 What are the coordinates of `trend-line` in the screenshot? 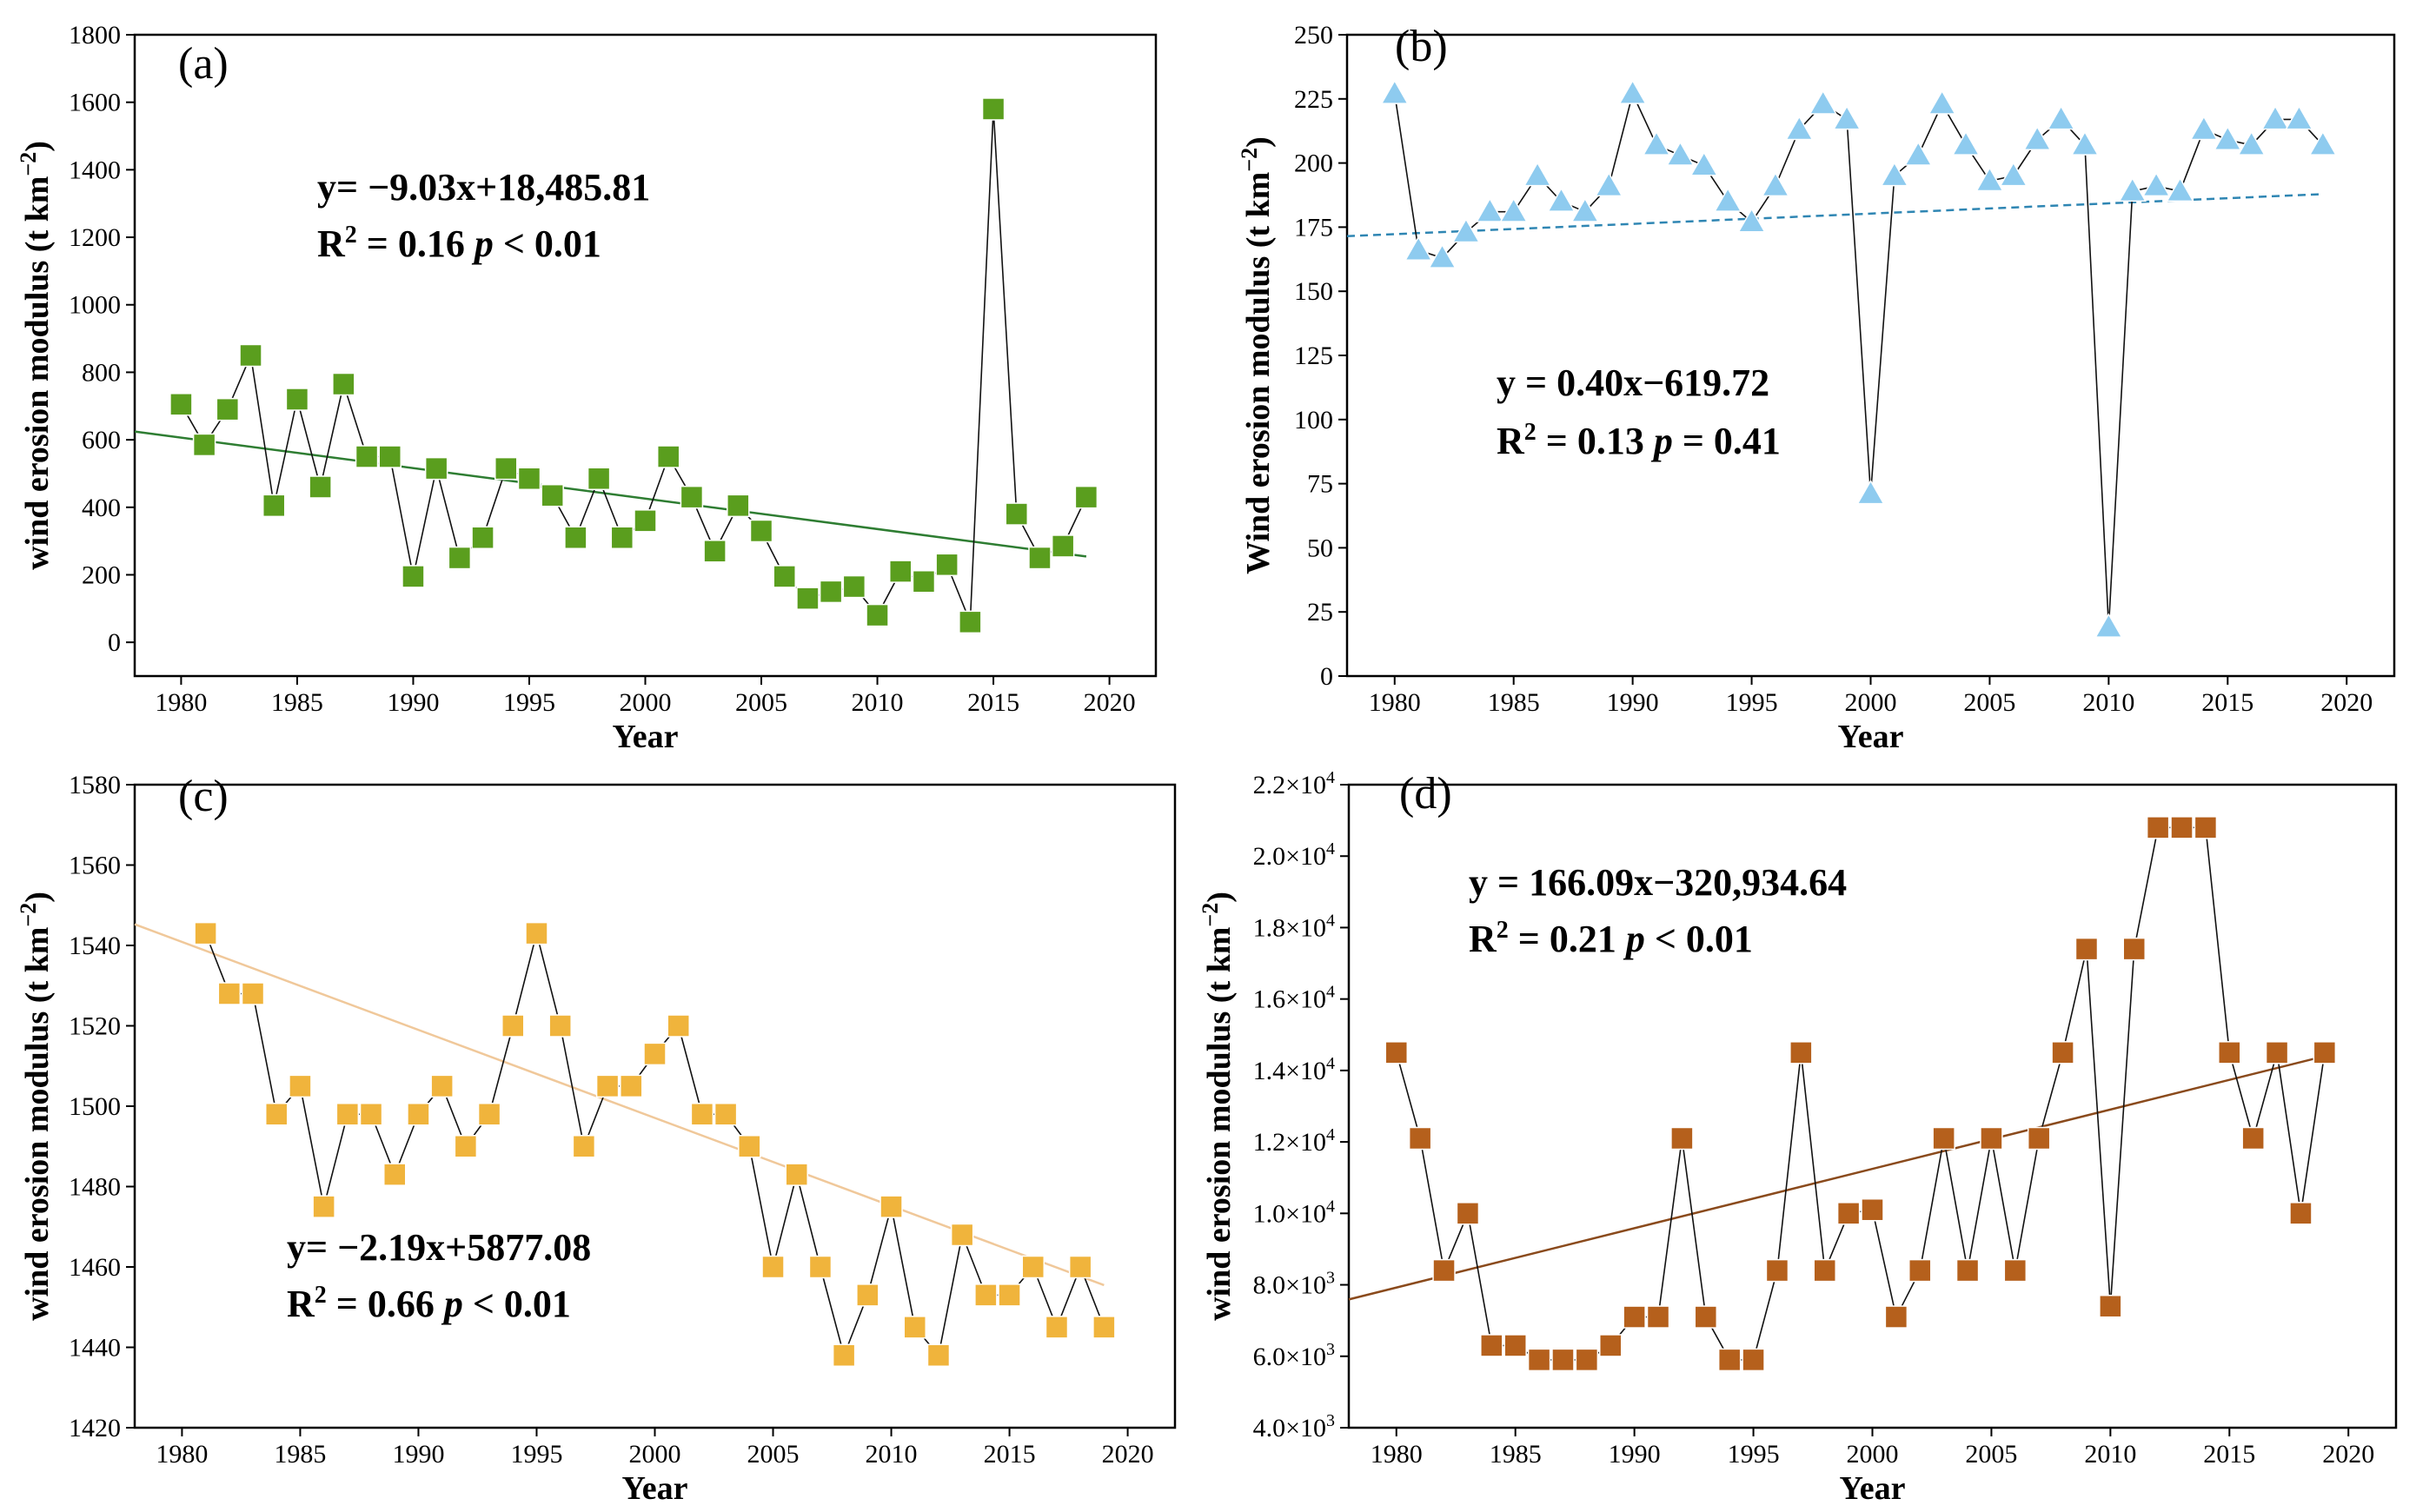 It's located at (1837, 1178).